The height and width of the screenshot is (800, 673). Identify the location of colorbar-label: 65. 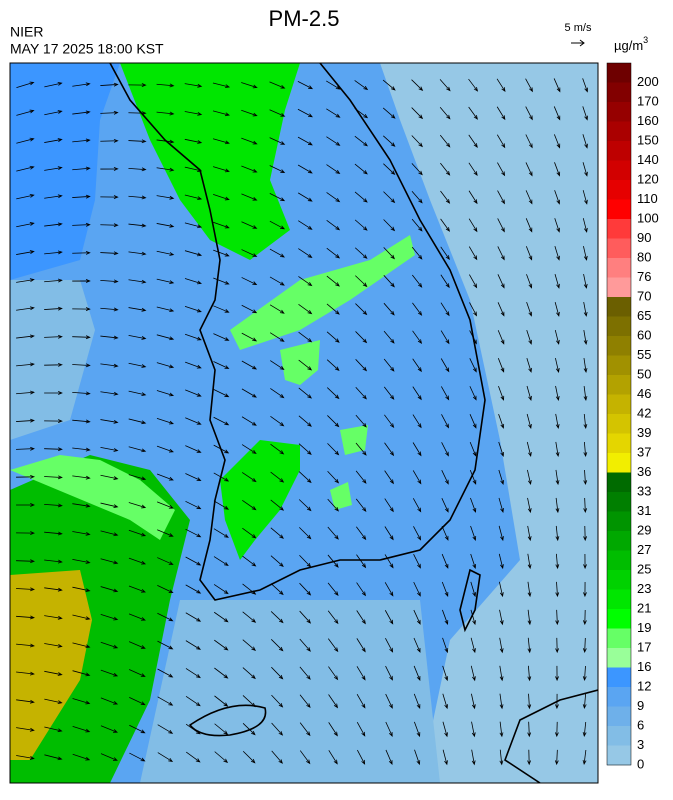
(644, 315).